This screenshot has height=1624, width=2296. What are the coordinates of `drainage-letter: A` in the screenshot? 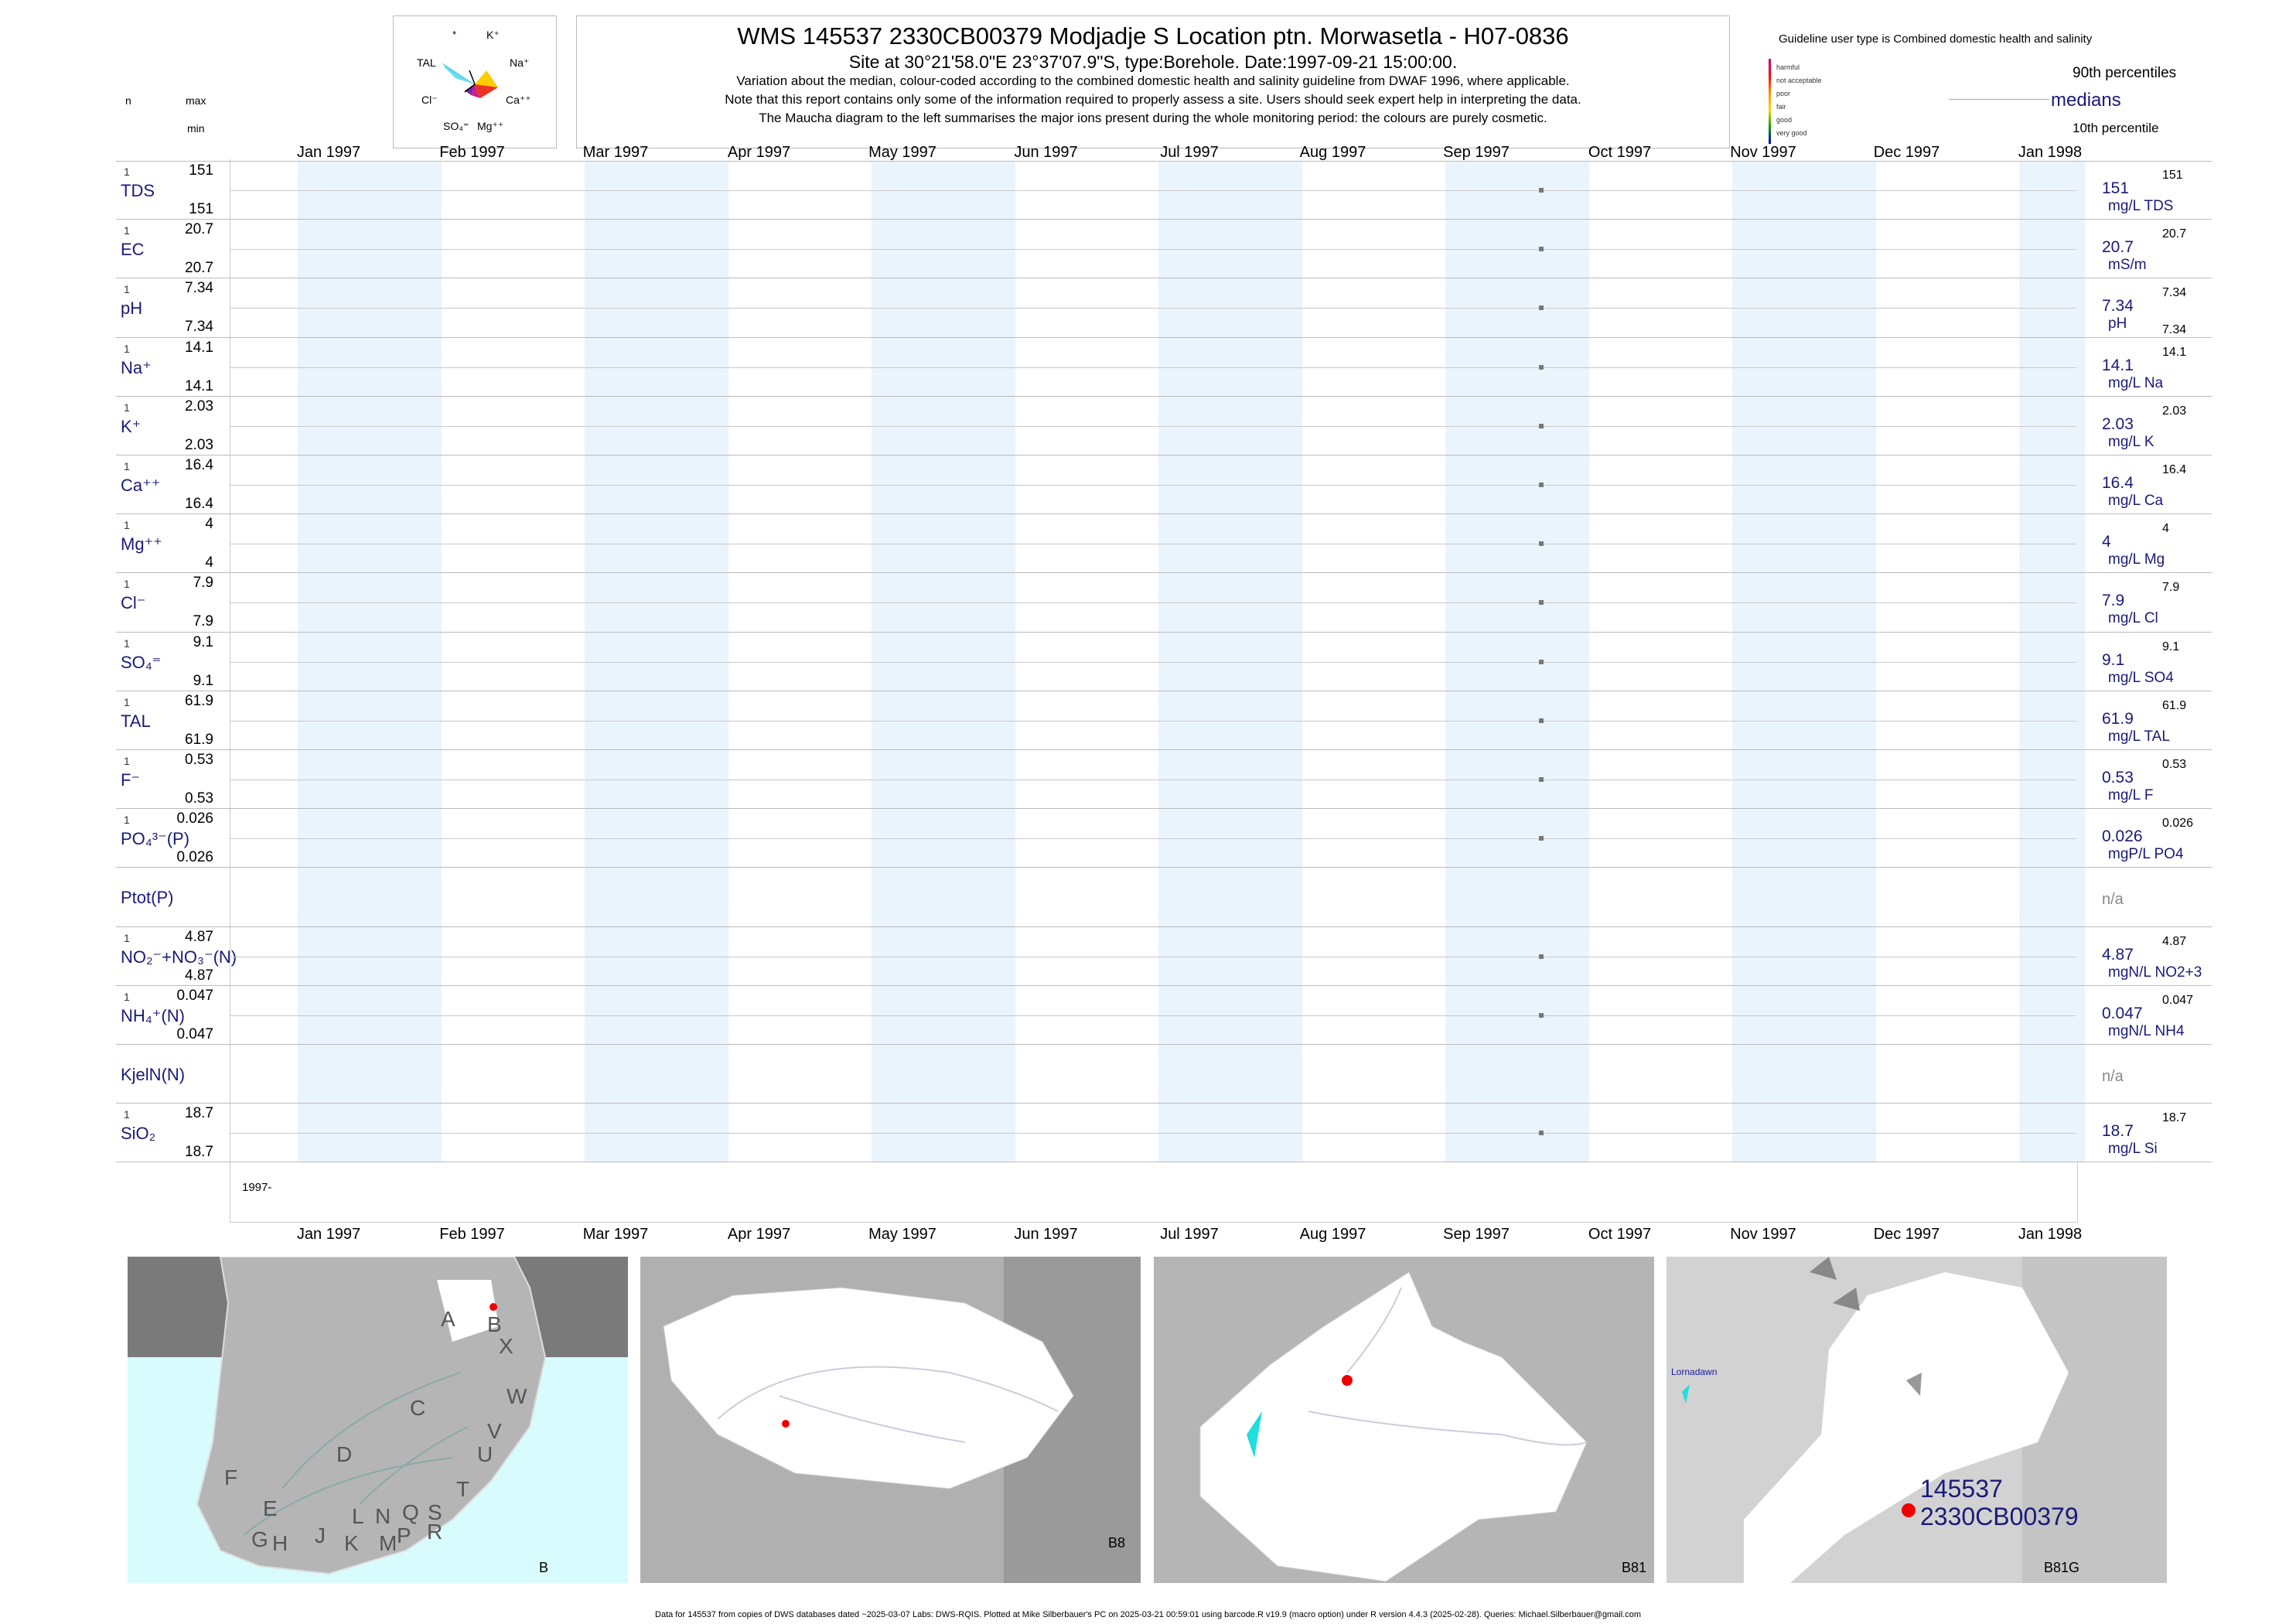 It's located at (448, 1319).